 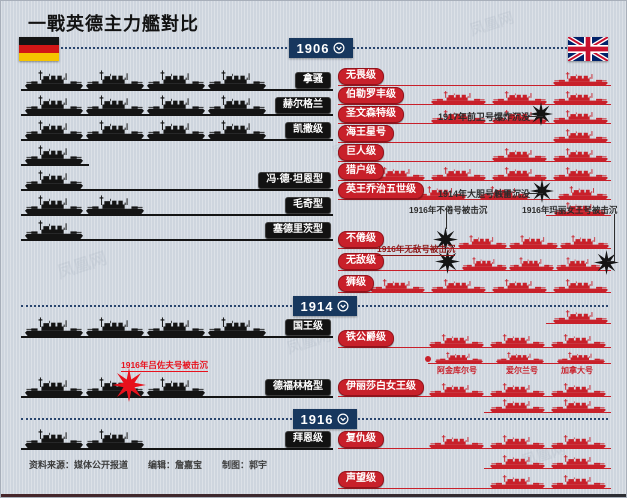 What do you see at coordinates (588, 49) in the screenshot?
I see `uk-flag-icon` at bounding box center [588, 49].